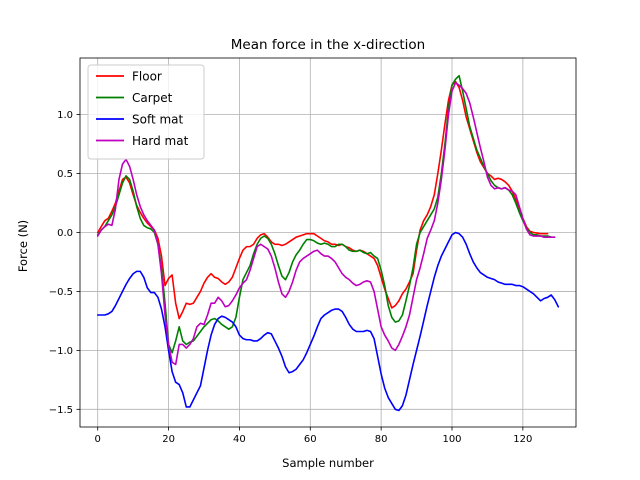 Image resolution: width=640 pixels, height=480 pixels. What do you see at coordinates (328, 45) in the screenshot?
I see `chart-title: Mean force in the x-direction` at bounding box center [328, 45].